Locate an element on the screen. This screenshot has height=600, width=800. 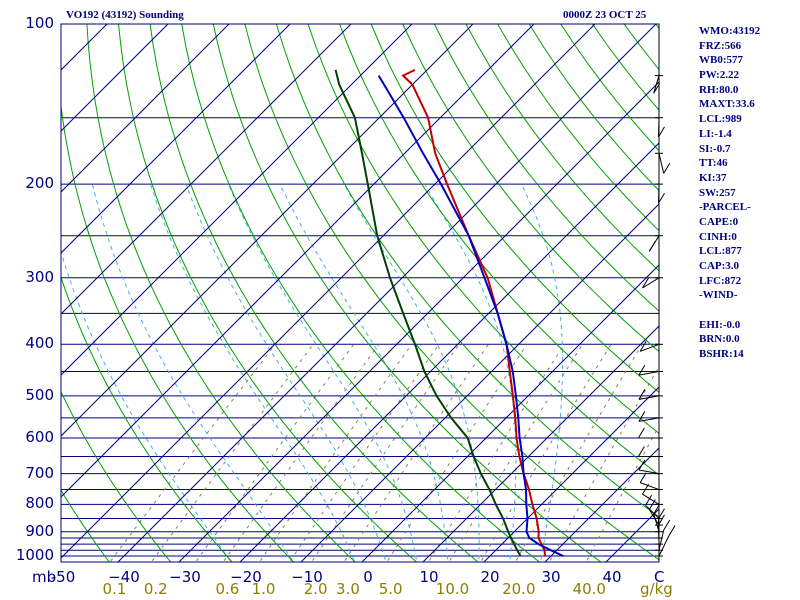
mixing-ratio-tick-label: 5.0 is located at coordinates (390, 589).